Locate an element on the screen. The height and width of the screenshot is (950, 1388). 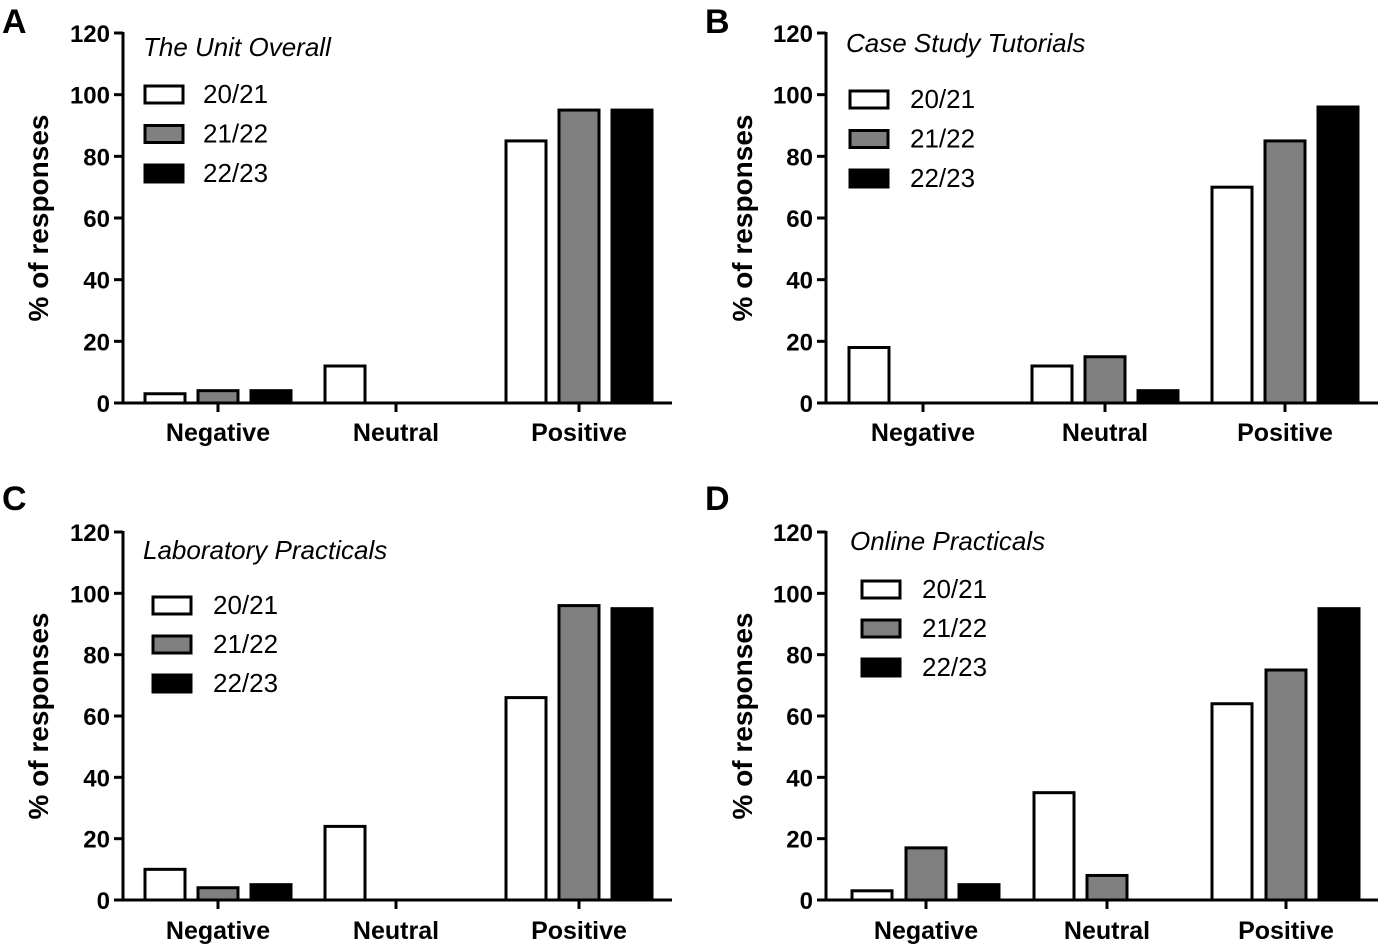
panel-letter: B is located at coordinates (717, 22).